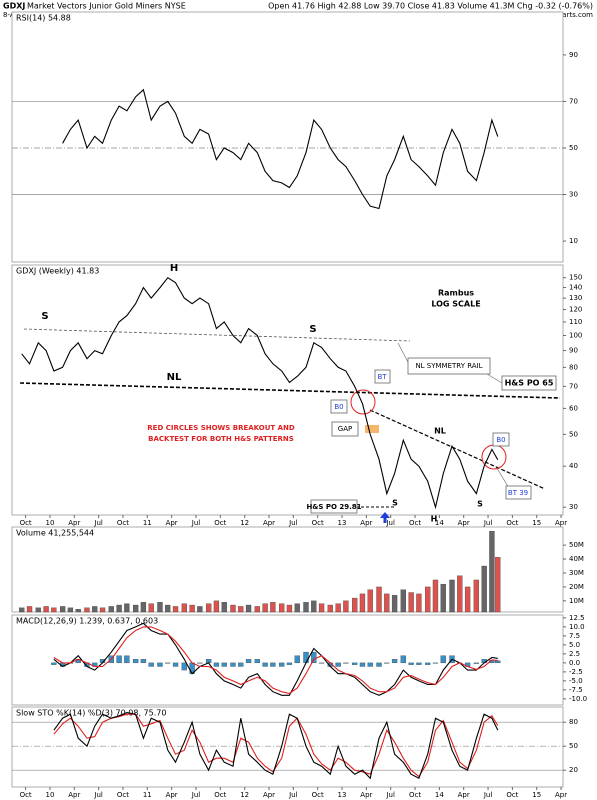 Image resolution: width=597 pixels, height=800 pixels. What do you see at coordinates (43, 18) in the screenshot?
I see `panel-title: RSI(14) 54.88` at bounding box center [43, 18].